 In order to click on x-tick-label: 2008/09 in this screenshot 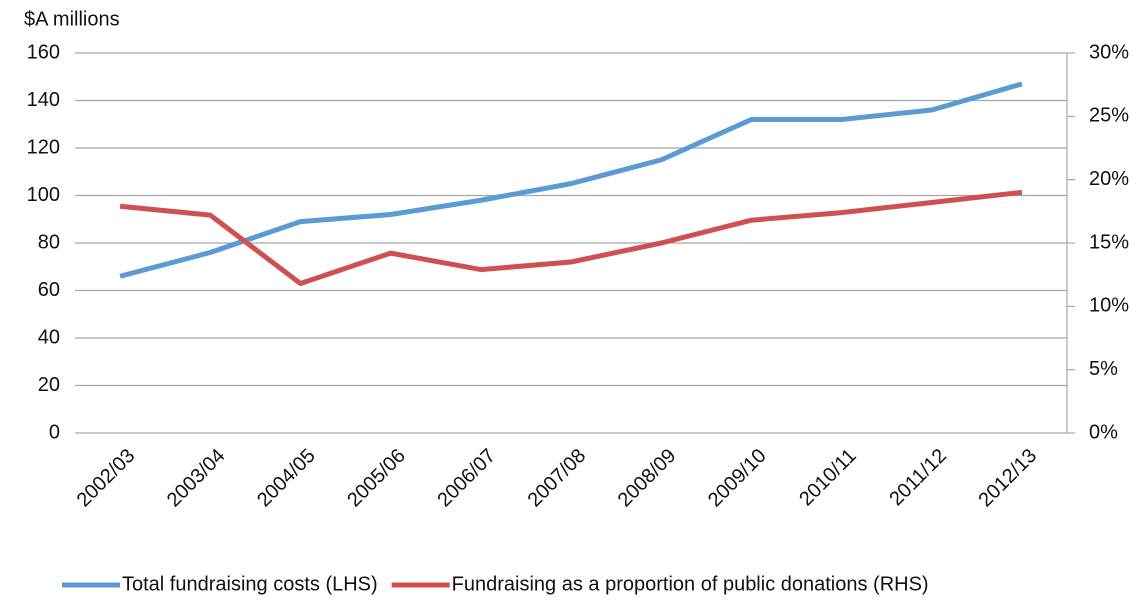, I will do `click(647, 478)`.